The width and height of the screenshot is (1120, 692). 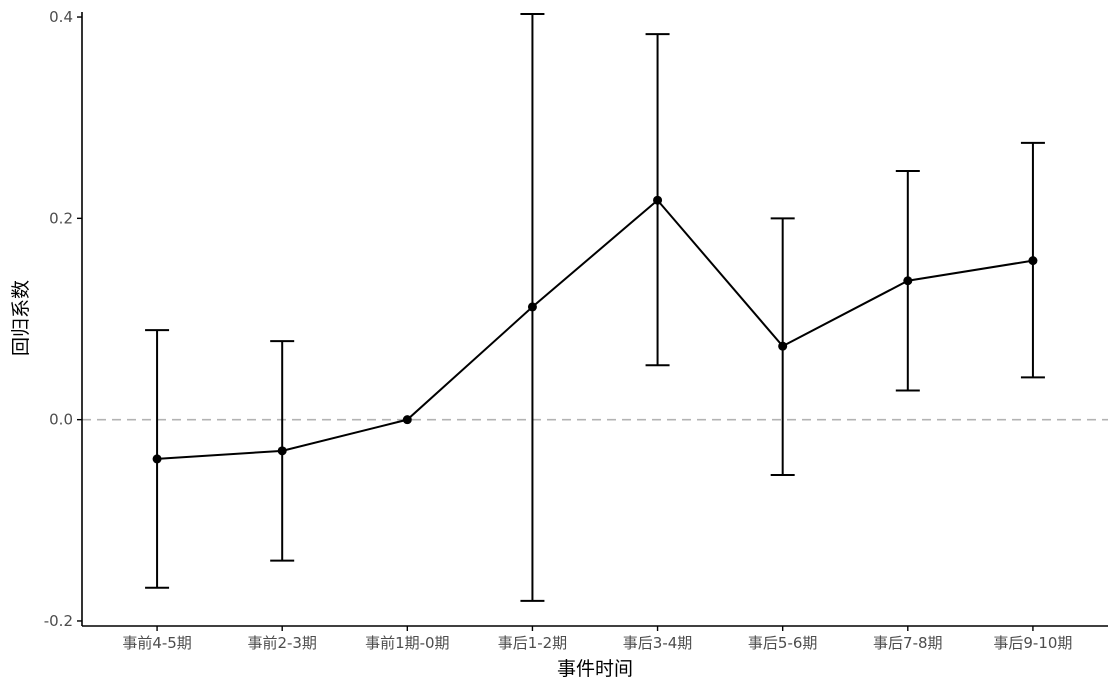 What do you see at coordinates (61, 420) in the screenshot?
I see `y-tick-label: 0.0` at bounding box center [61, 420].